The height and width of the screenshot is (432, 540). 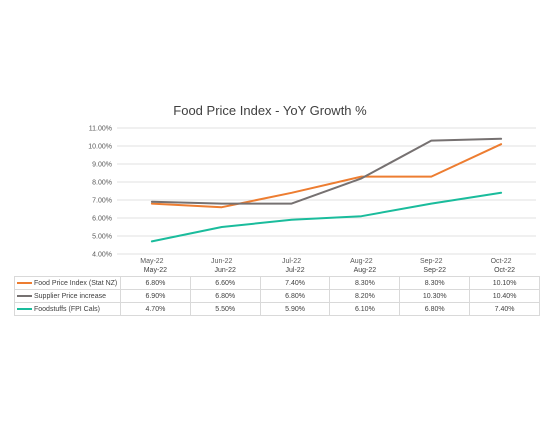 I want to click on series-name-label: Supplier Price increase, so click(x=70, y=296).